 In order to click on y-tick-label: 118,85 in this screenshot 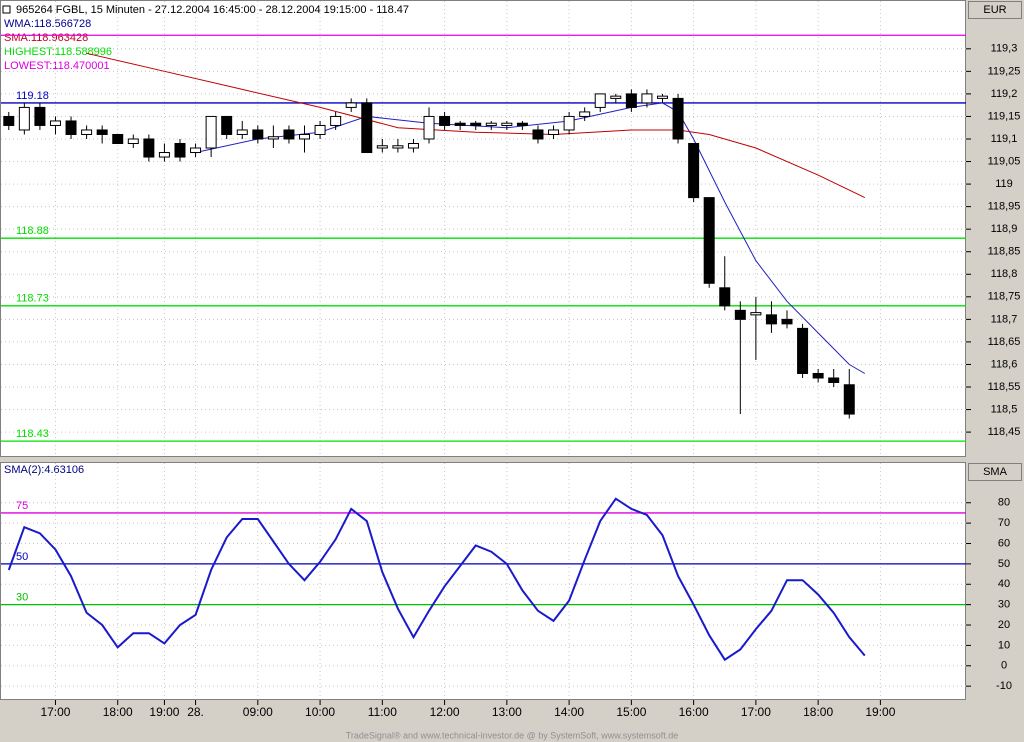, I will do `click(1004, 252)`.